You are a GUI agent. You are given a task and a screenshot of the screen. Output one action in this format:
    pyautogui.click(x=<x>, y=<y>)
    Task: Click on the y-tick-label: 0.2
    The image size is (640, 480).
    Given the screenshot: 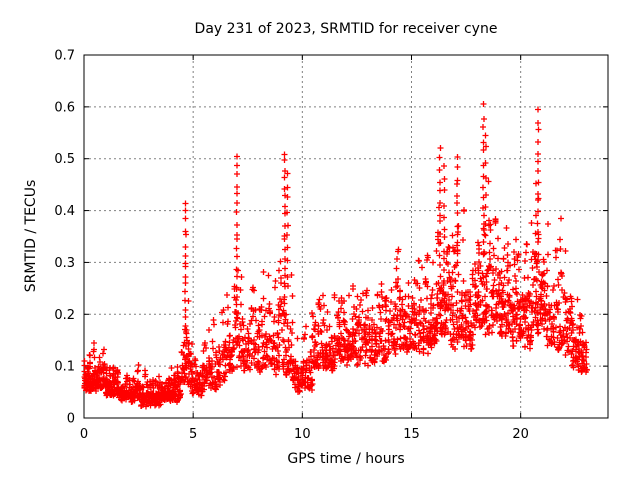 What is the action you would take?
    pyautogui.click(x=64, y=315)
    